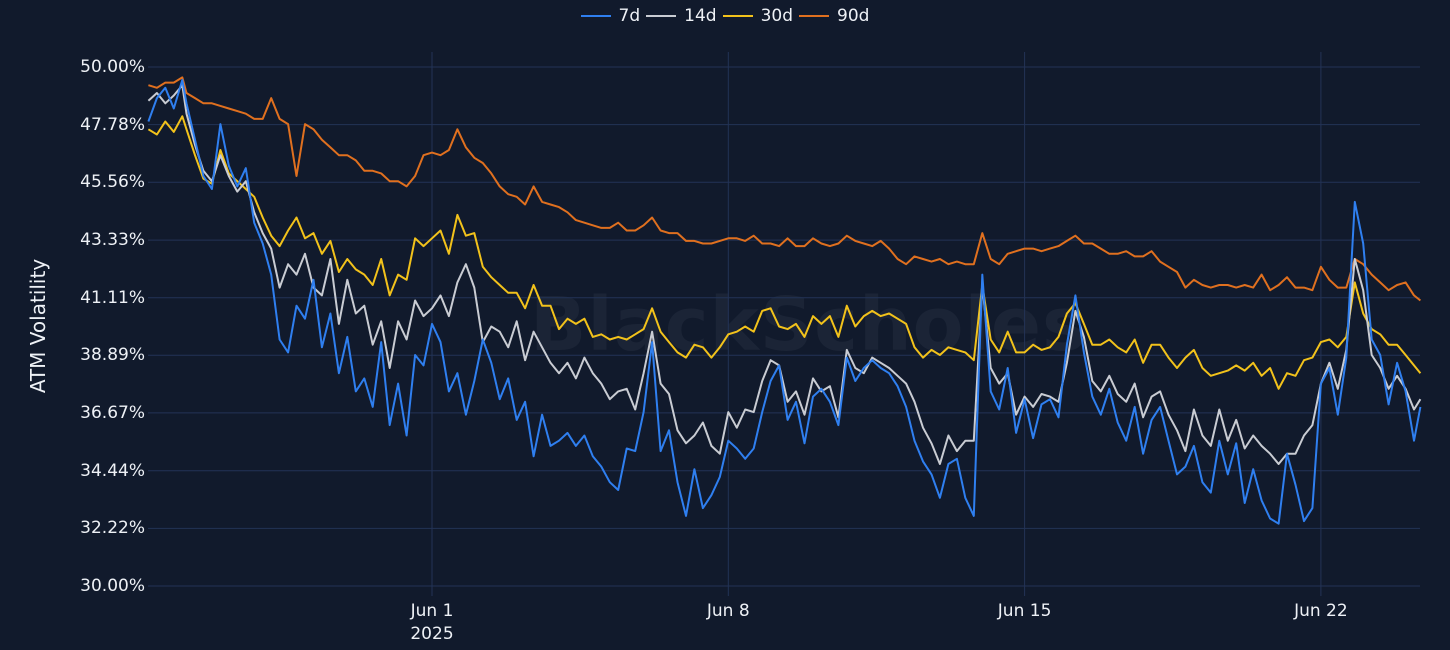 Image resolution: width=1450 pixels, height=650 pixels. Describe the element at coordinates (629, 16) in the screenshot. I see `legend-label: 7d` at that location.